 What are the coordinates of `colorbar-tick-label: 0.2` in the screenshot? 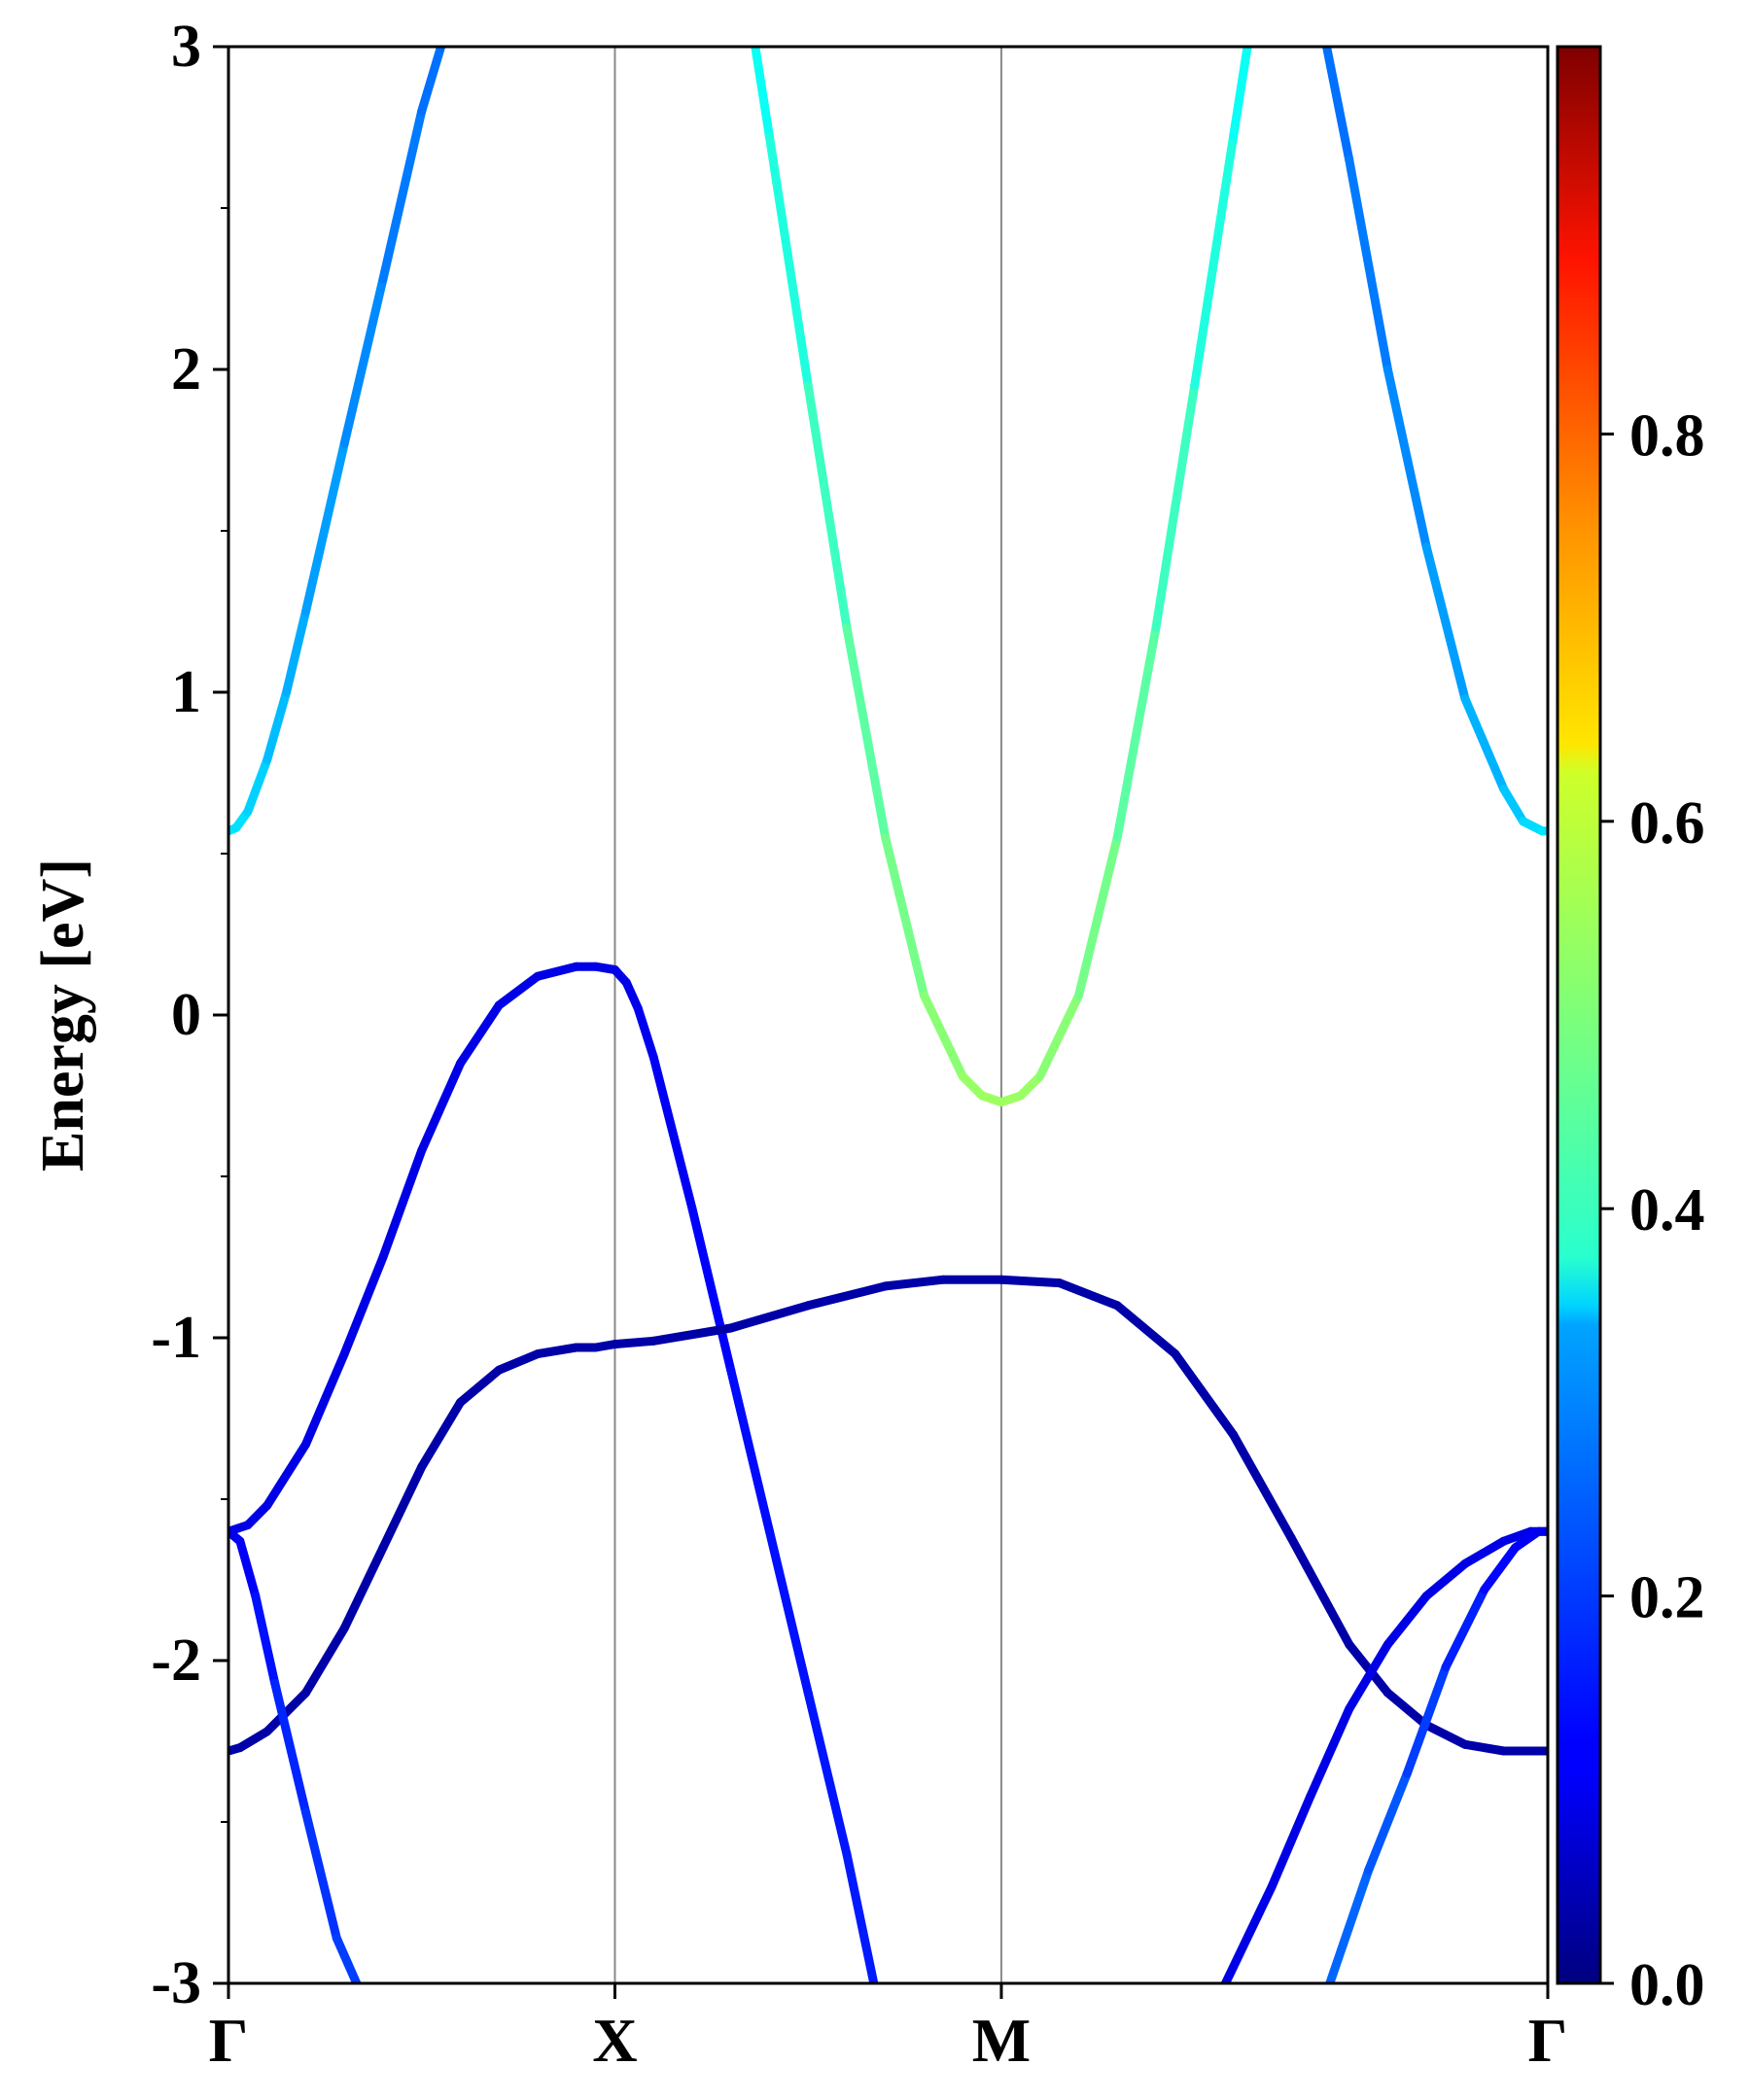 It's located at (1667, 1598).